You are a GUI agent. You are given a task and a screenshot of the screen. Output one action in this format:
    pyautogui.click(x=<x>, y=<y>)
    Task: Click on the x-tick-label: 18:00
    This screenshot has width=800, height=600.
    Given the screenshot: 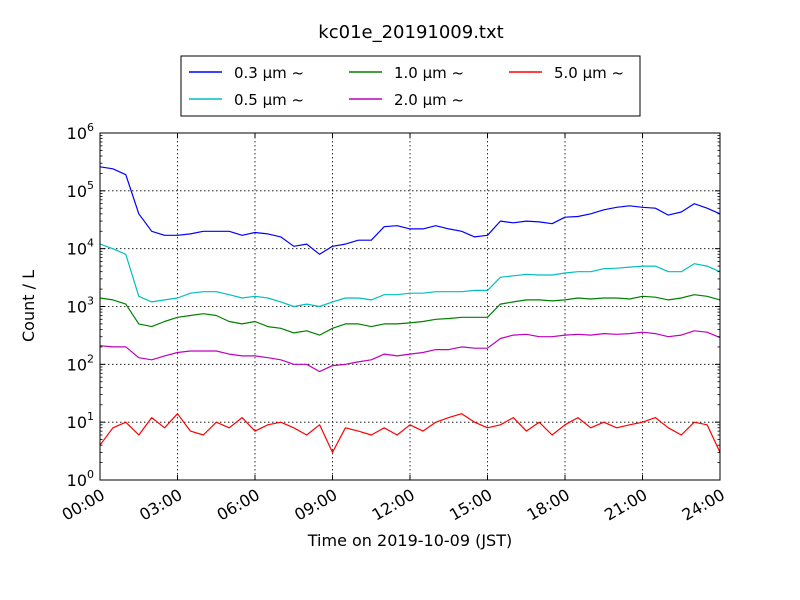 What is the action you would take?
    pyautogui.click(x=548, y=505)
    